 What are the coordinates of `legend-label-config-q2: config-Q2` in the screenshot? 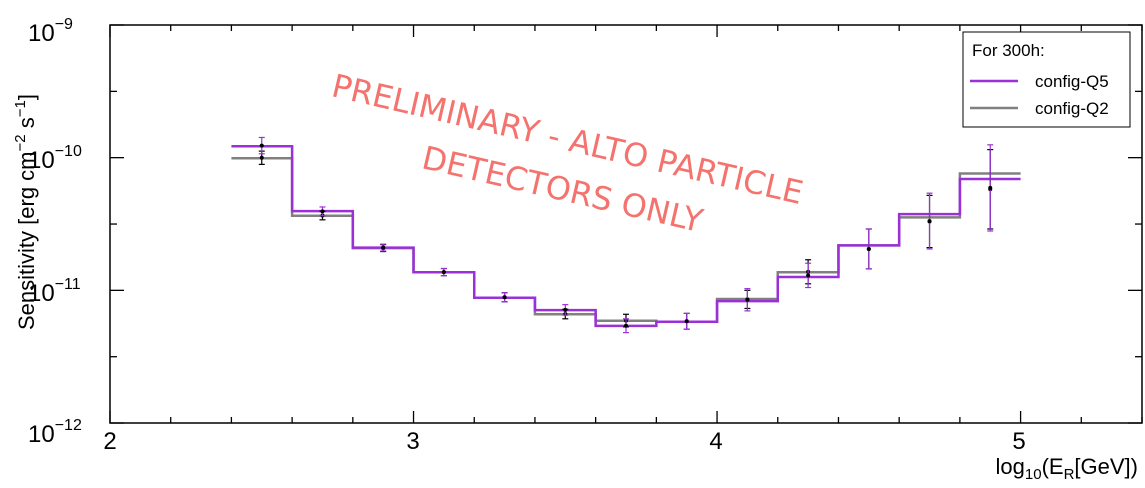 It's located at (1072, 108).